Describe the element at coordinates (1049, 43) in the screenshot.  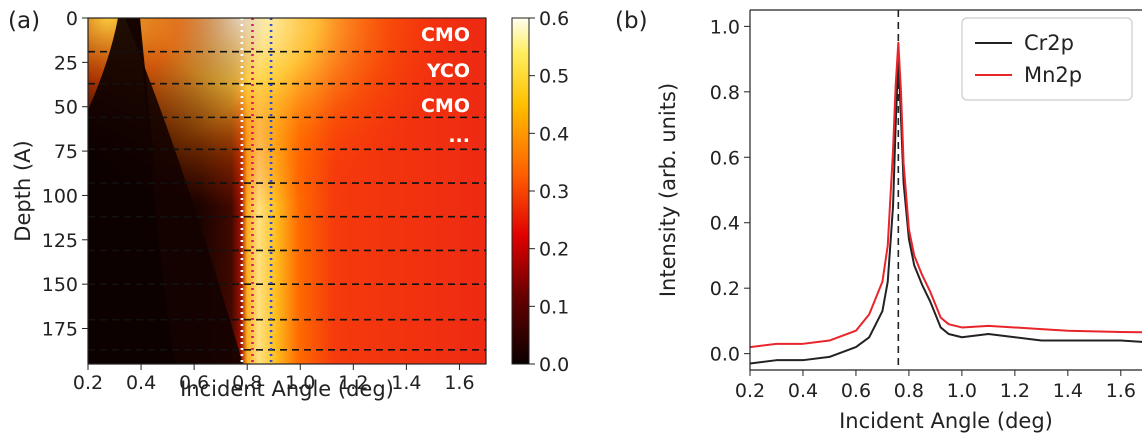
I see `legend-label-cr2p: Cr2p` at that location.